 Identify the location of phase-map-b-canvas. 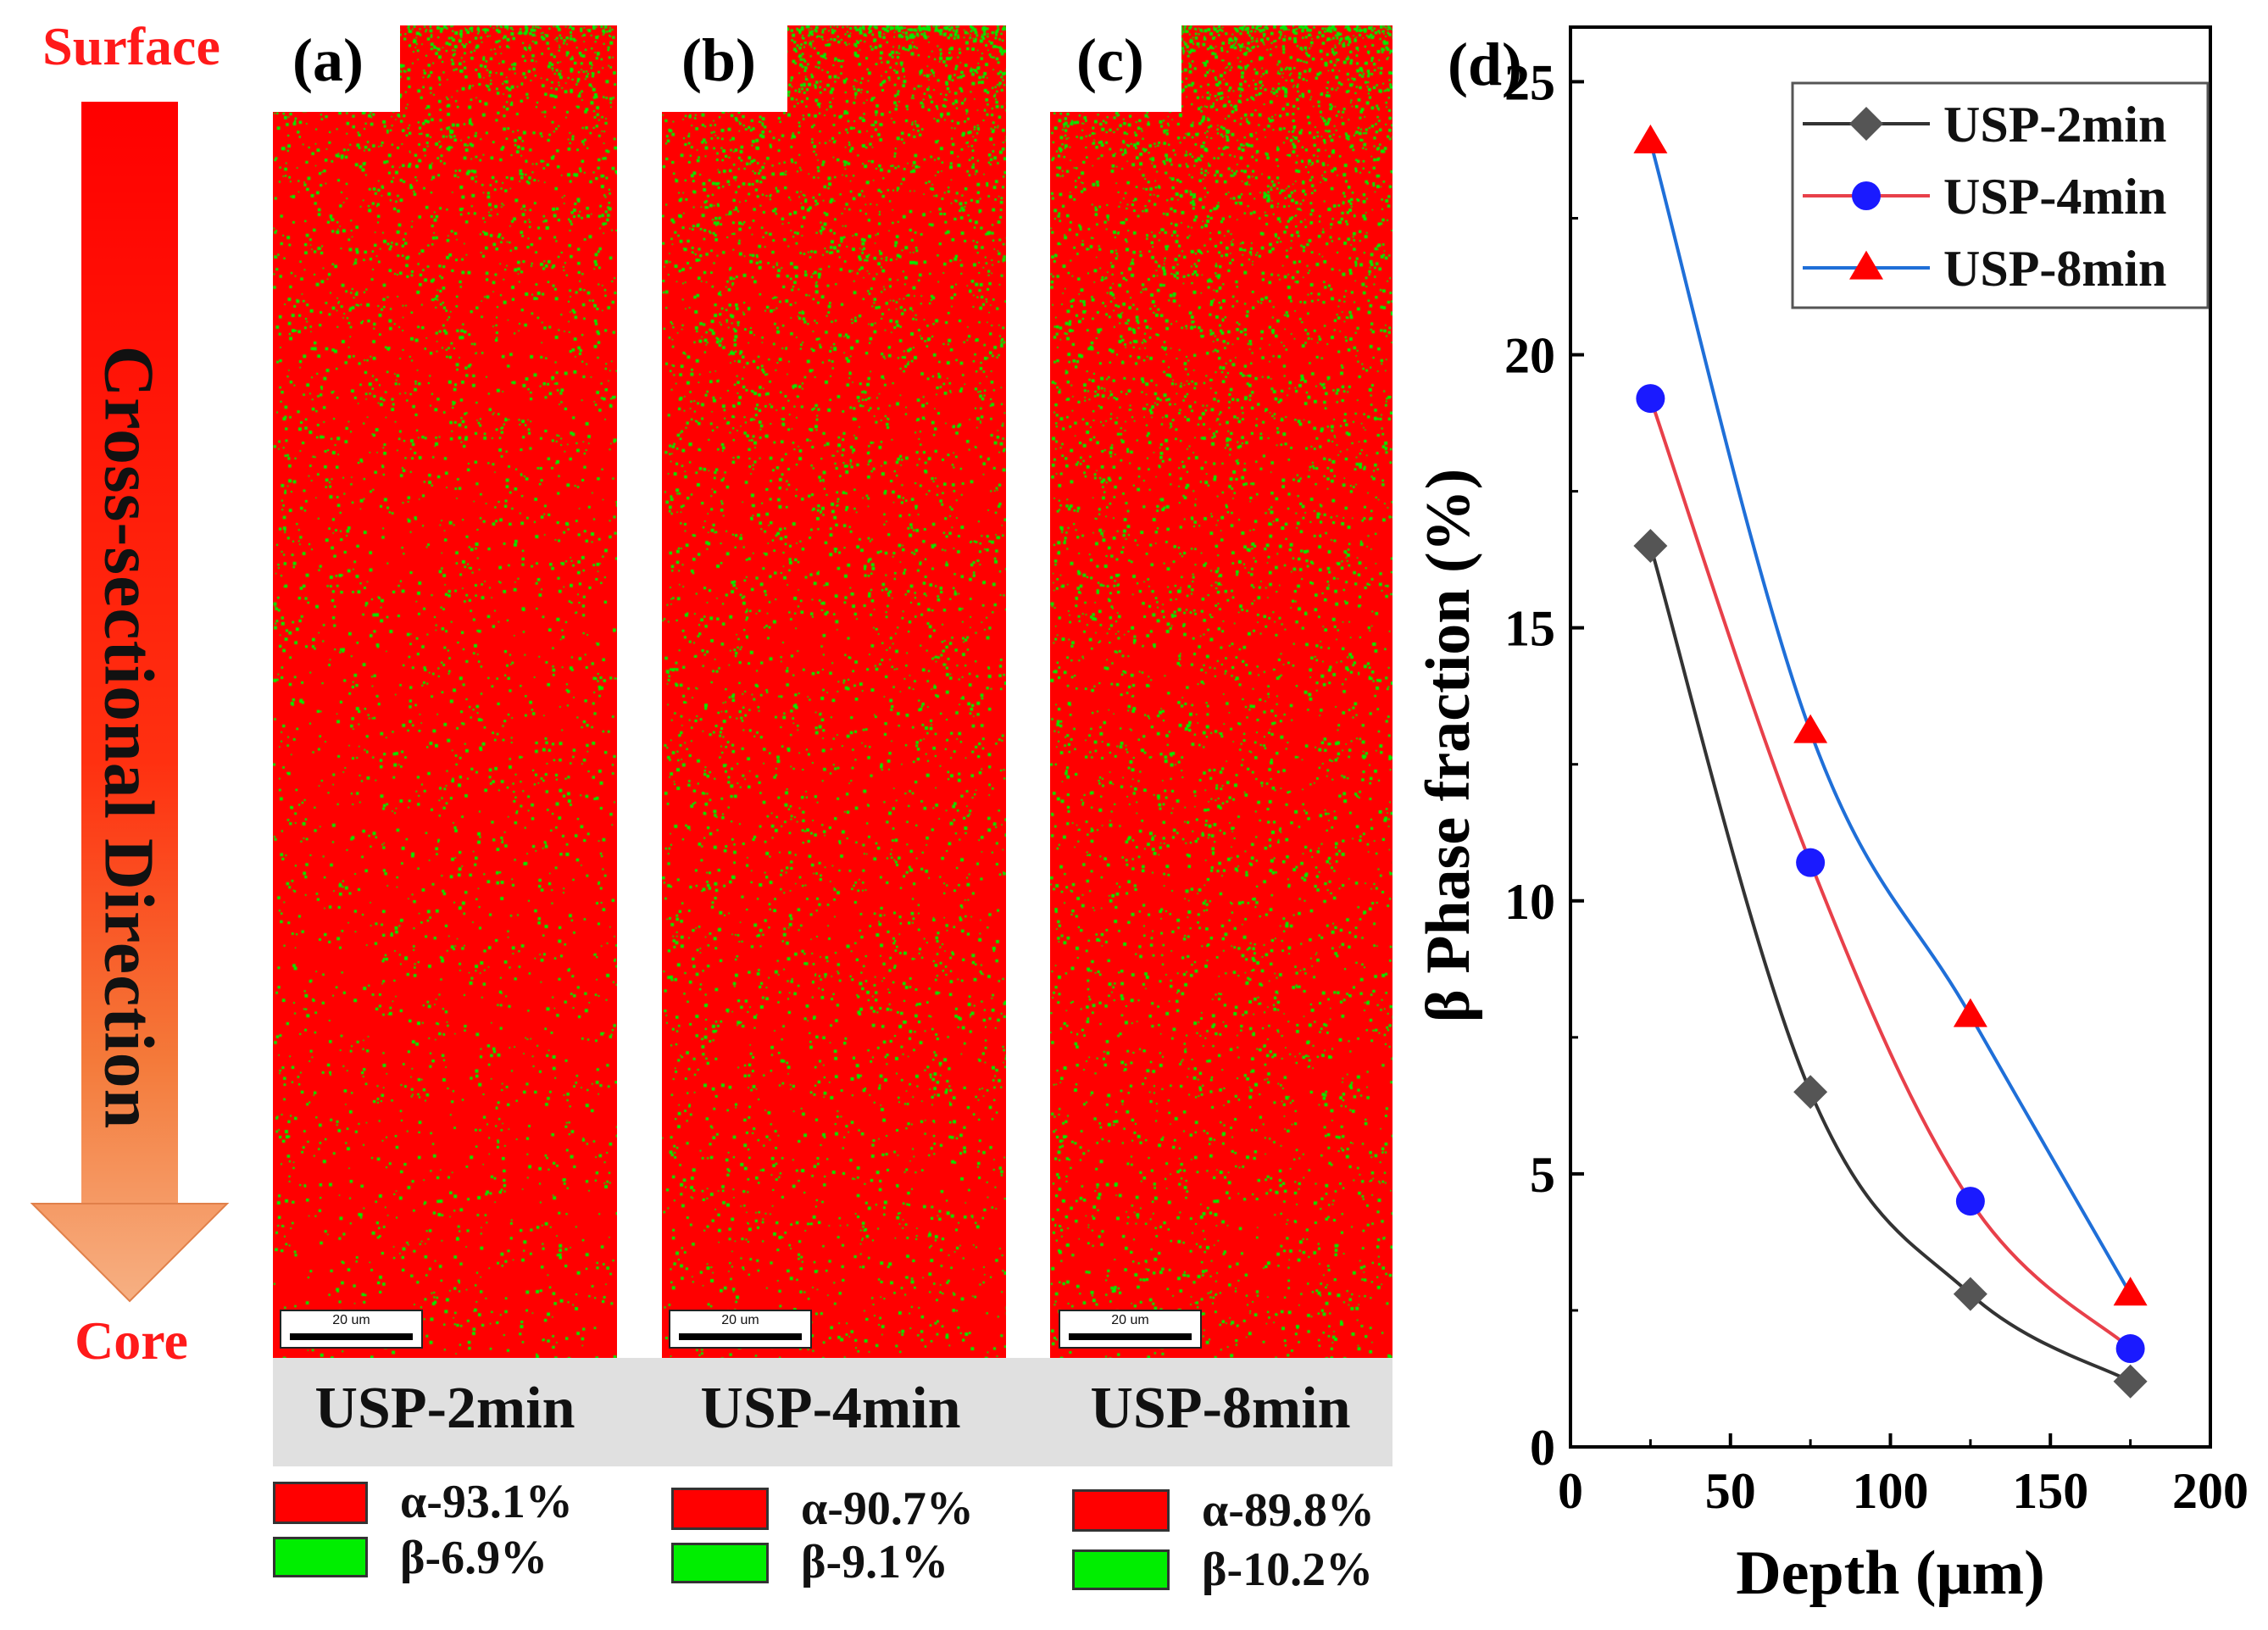
(834, 691).